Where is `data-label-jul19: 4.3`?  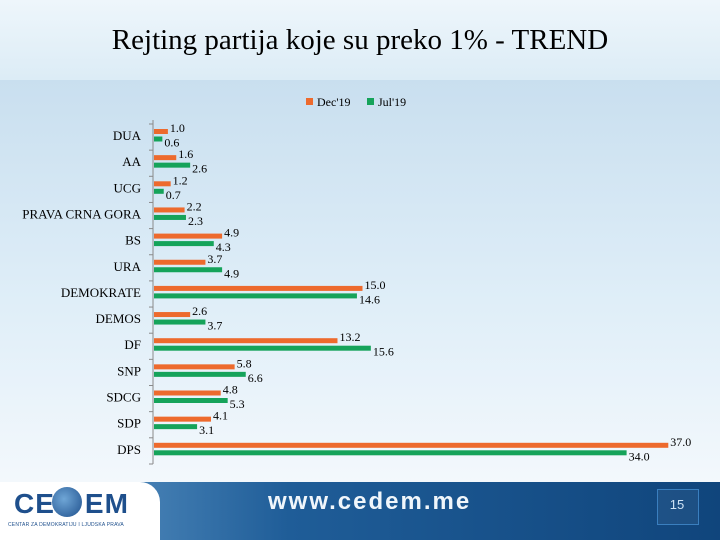
data-label-jul19: 4.3 is located at coordinates (223, 247).